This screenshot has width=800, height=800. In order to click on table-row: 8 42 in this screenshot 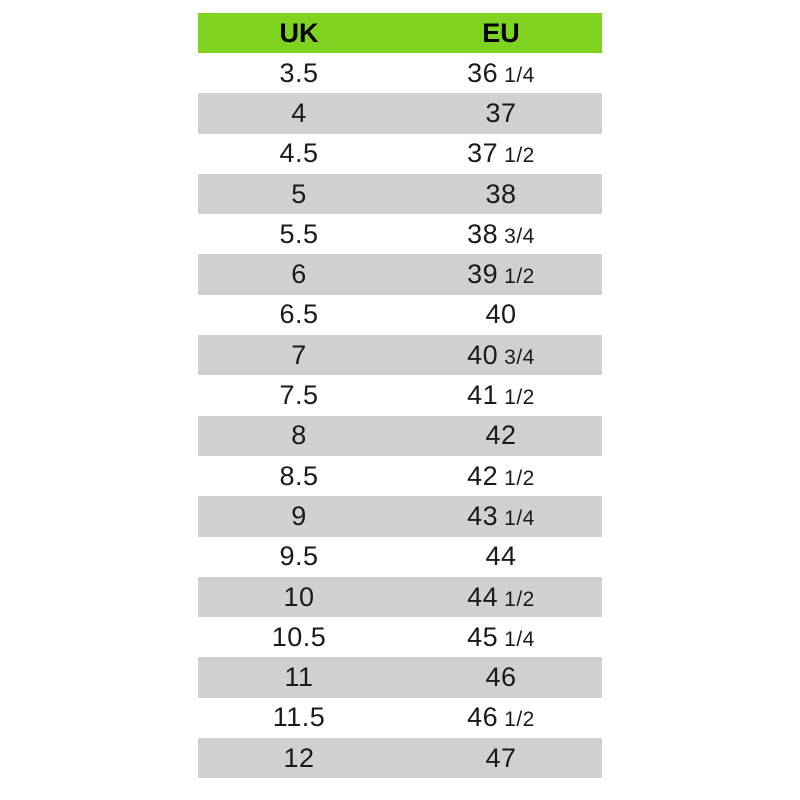, I will do `click(400, 435)`.